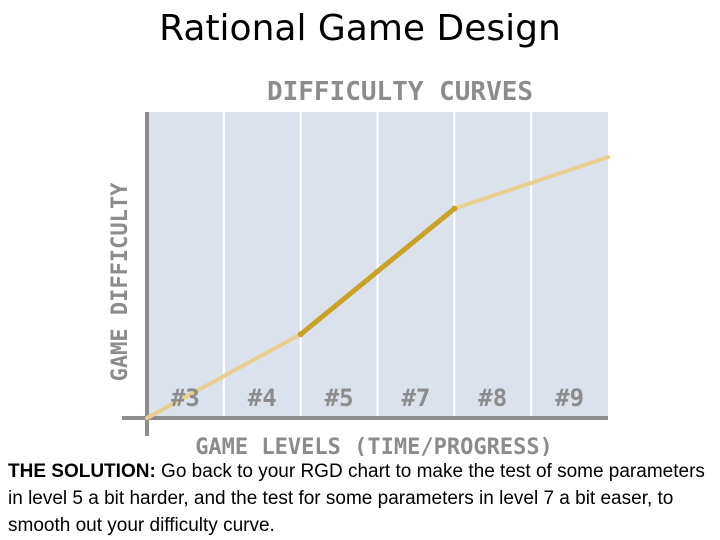 The image size is (720, 540). What do you see at coordinates (82, 471) in the screenshot?
I see `caption-lead: THE SOLUTION:` at bounding box center [82, 471].